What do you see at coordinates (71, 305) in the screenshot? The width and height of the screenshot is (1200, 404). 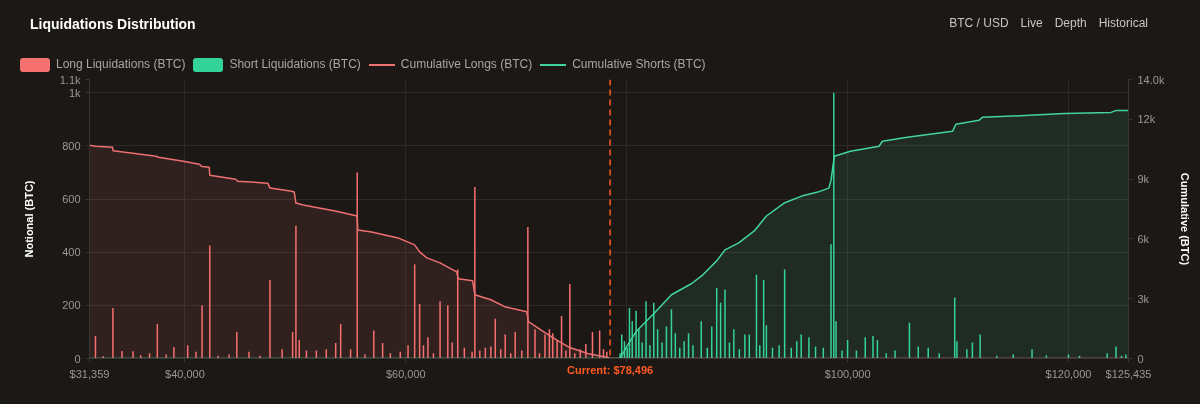 I see `y-tick-label: 200` at bounding box center [71, 305].